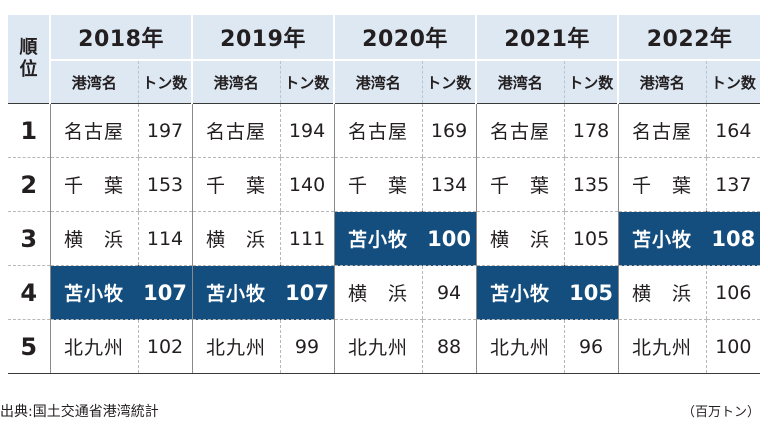  I want to click on table-row: 1 名古屋 197 名古屋 194 名古屋 169 名古屋 178 名古屋 164, so click(384, 130).